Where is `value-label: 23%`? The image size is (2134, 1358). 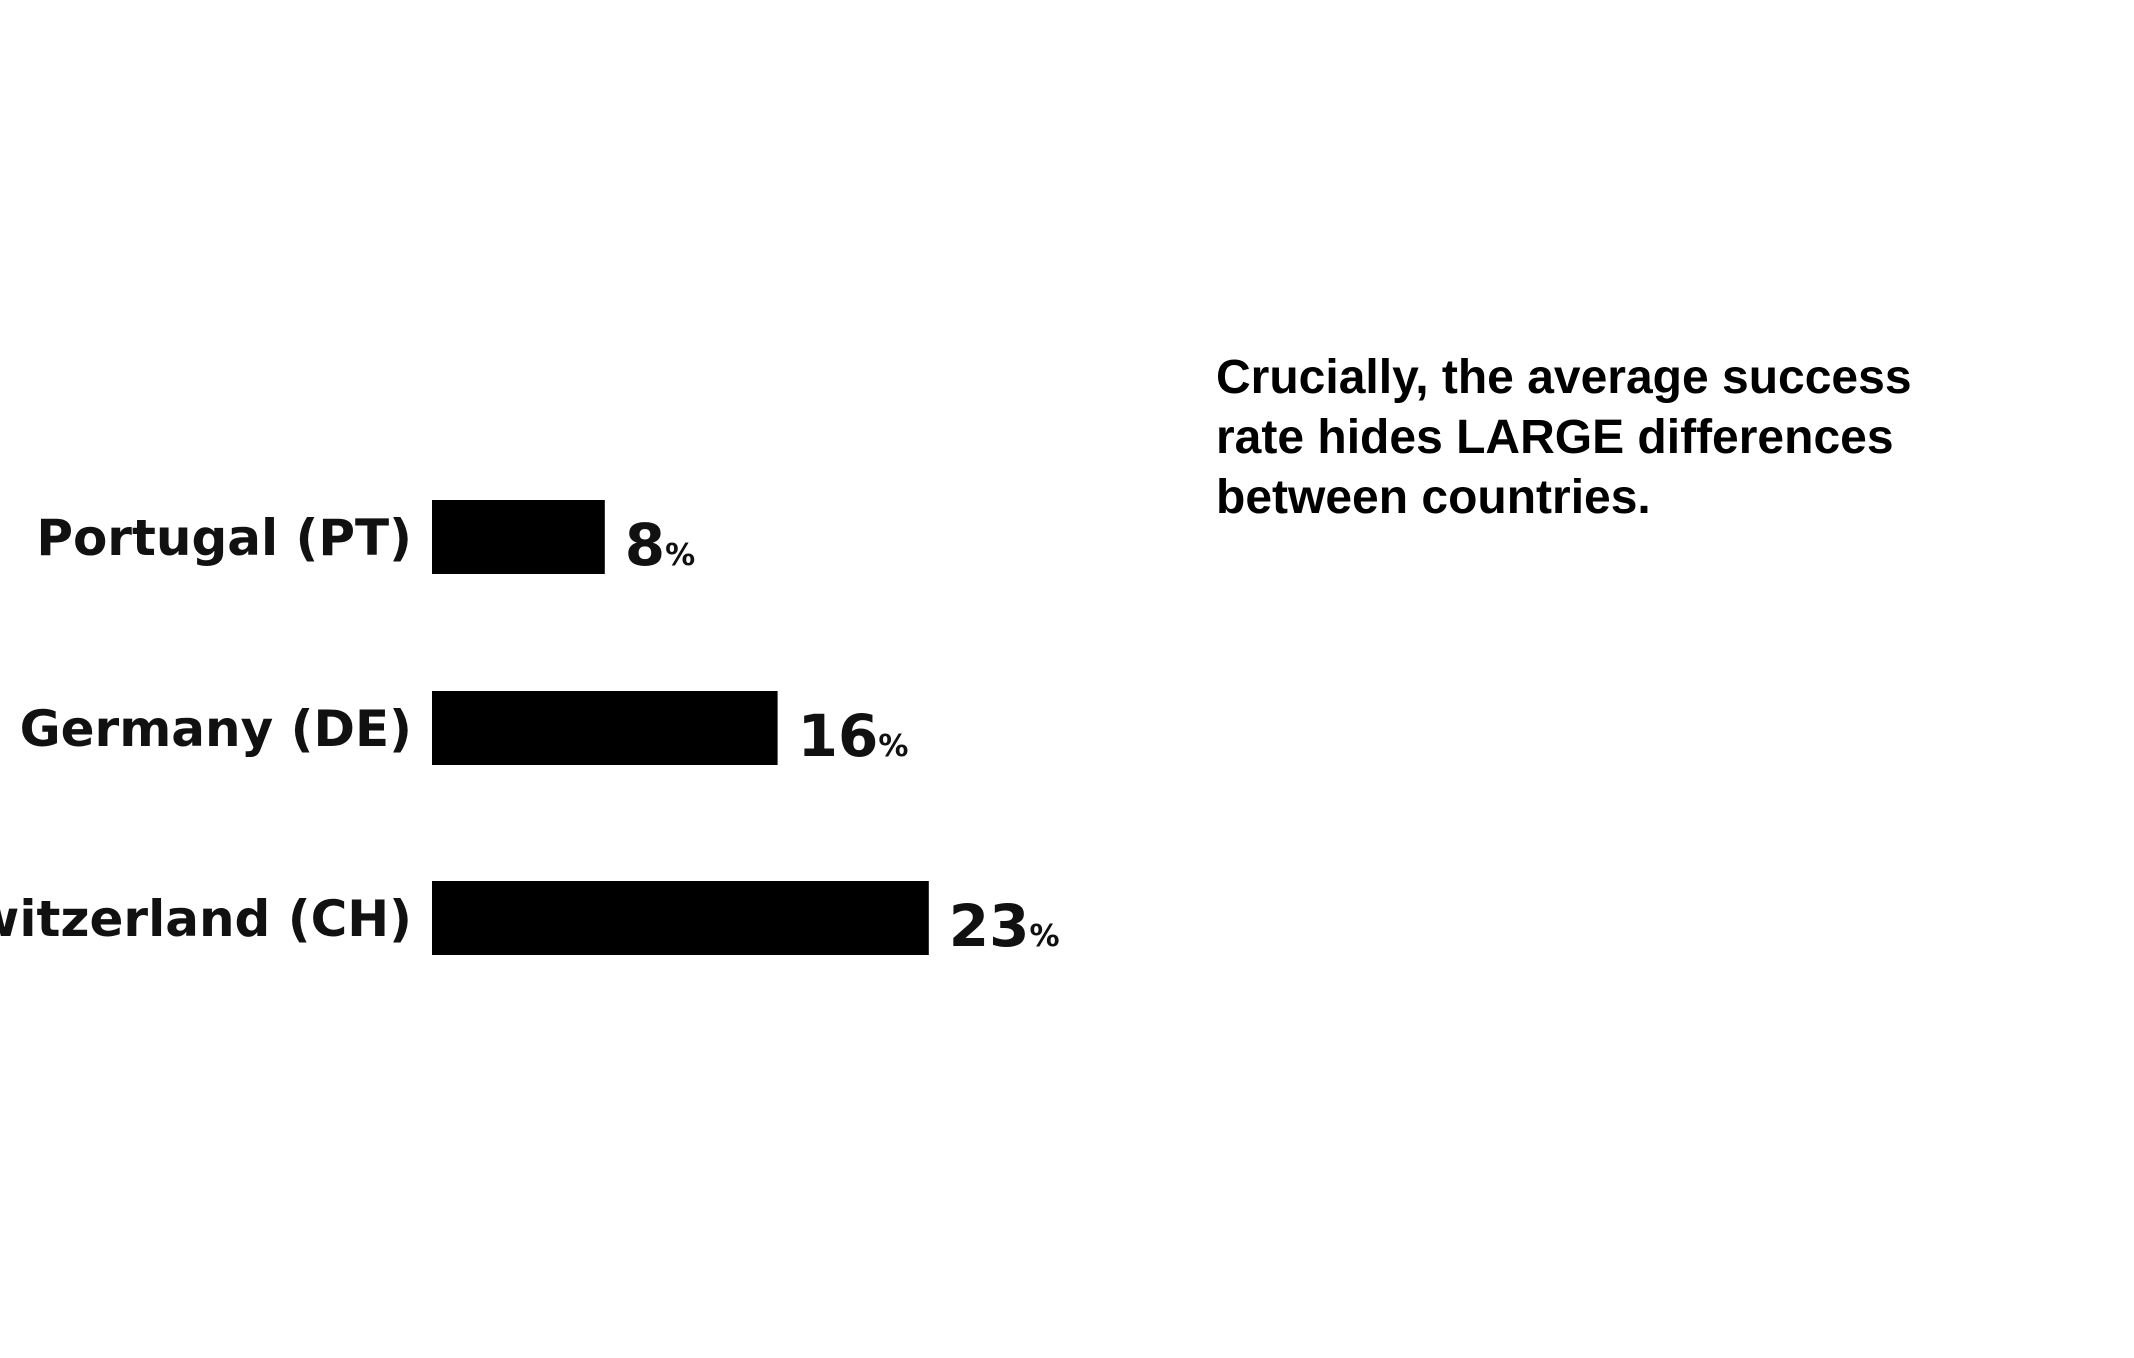 value-label: 23% is located at coordinates (1004, 926).